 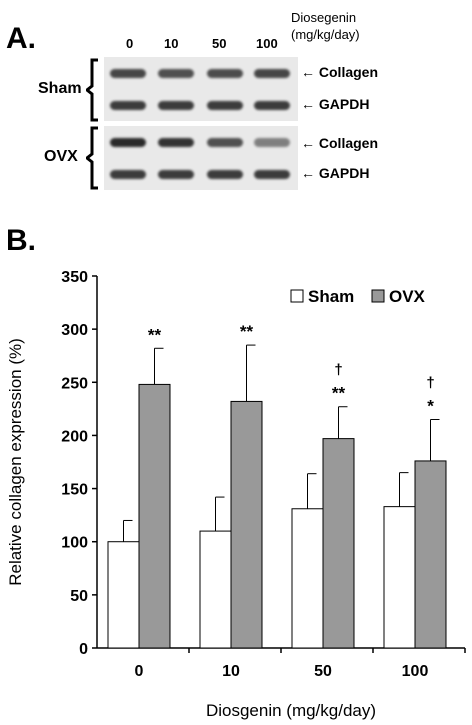 What do you see at coordinates (430, 382) in the screenshot?
I see `significance-100-5: †` at bounding box center [430, 382].